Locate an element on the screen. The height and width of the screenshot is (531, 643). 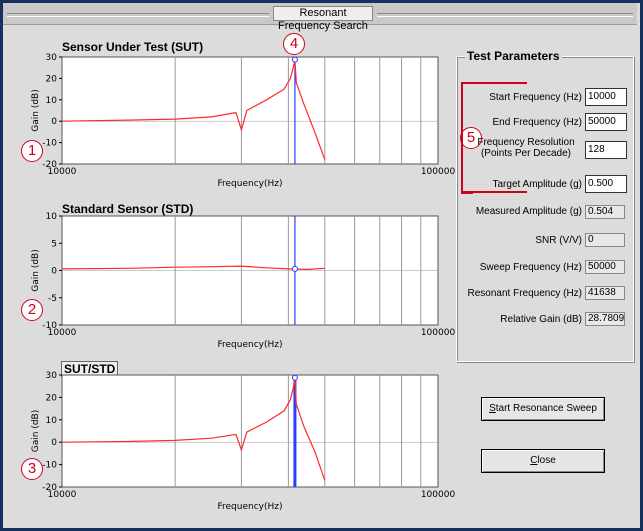
start-resonance-sweep-button: Start Resonance Sweep is located at coordinates (543, 409).